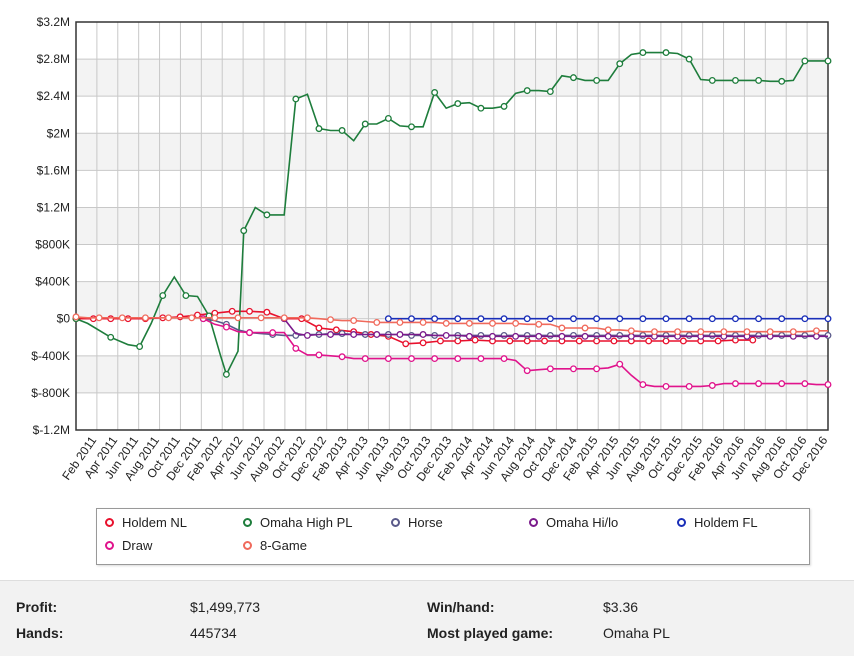 Image resolution: width=854 pixels, height=656 pixels. I want to click on legend-label: Holdem FL, so click(726, 522).